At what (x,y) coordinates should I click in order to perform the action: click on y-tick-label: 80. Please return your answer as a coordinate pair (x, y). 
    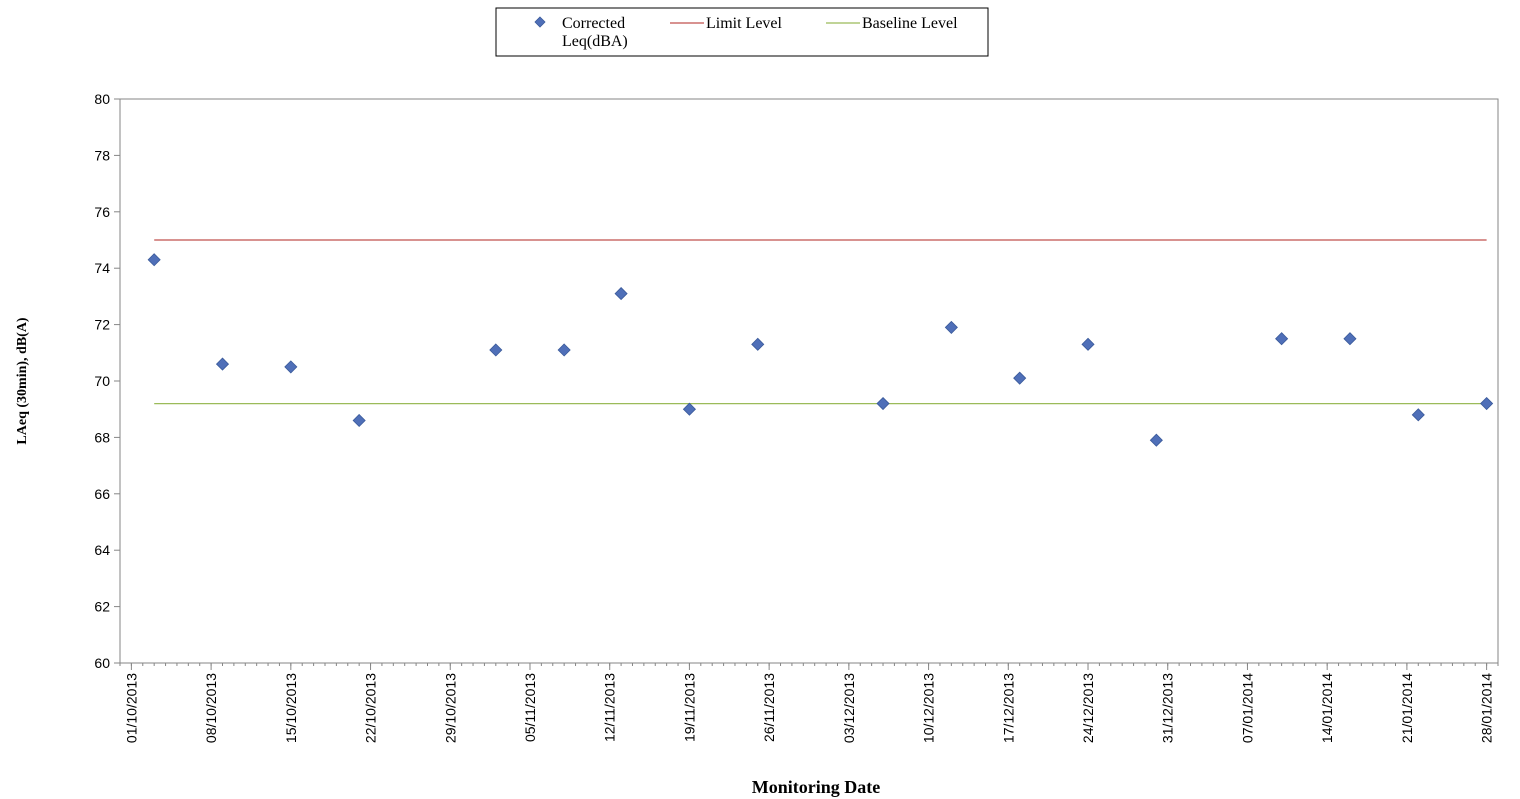
    Looking at the image, I should click on (102, 99).